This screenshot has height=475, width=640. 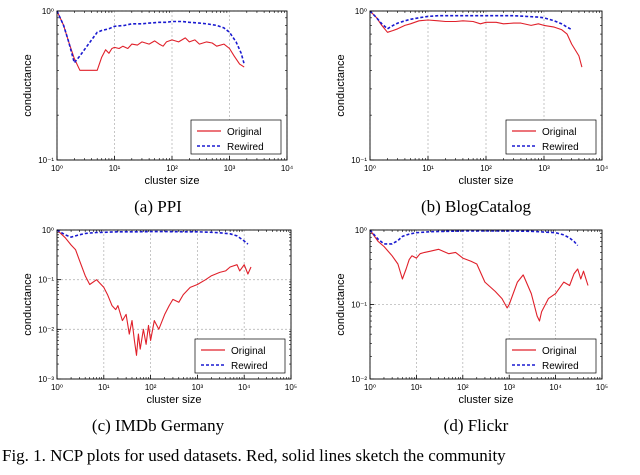 I want to click on plot-frame, so click(x=174, y=304).